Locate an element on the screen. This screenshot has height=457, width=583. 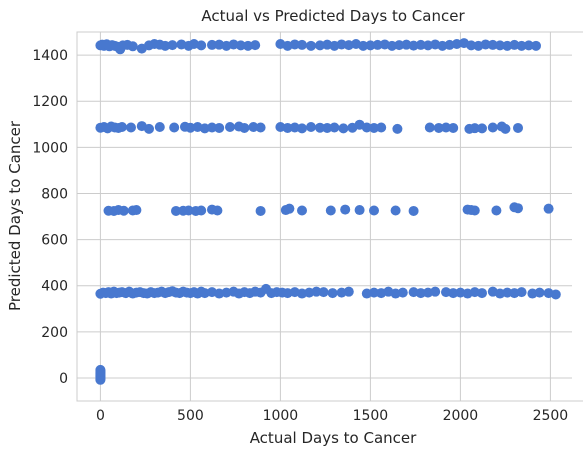
y-tick-label: 200 is located at coordinates (54, 333).